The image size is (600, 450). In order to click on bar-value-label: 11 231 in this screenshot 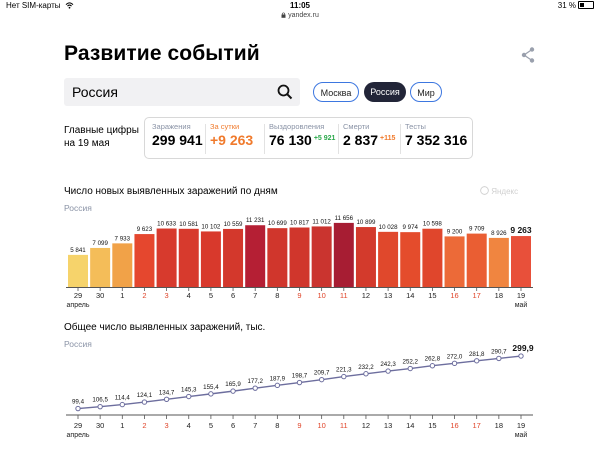, I will do `click(255, 220)`.